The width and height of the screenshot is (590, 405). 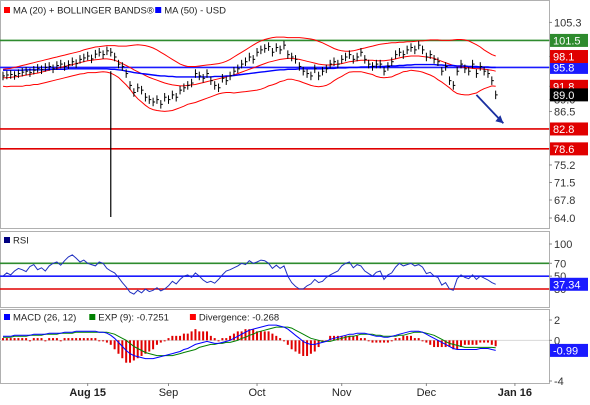 I want to click on price-tick-label: 105.3, so click(x=568, y=23).